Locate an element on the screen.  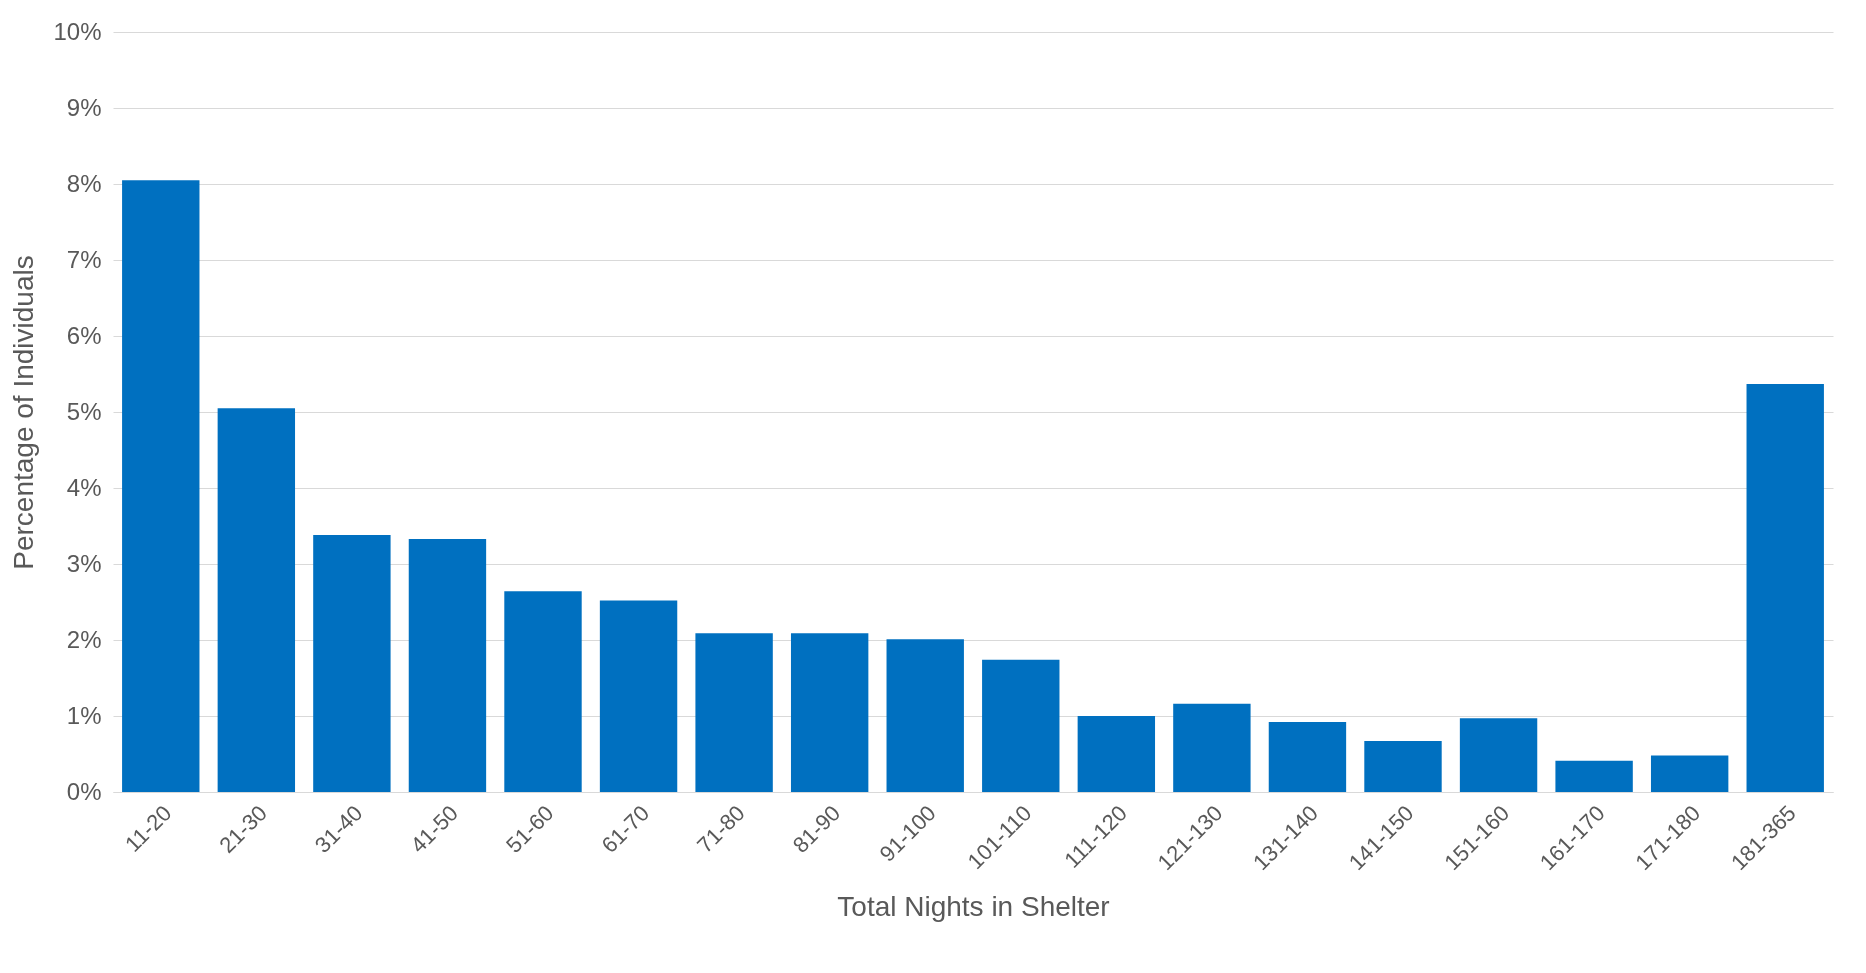
y-tick-label: 2% is located at coordinates (84, 639).